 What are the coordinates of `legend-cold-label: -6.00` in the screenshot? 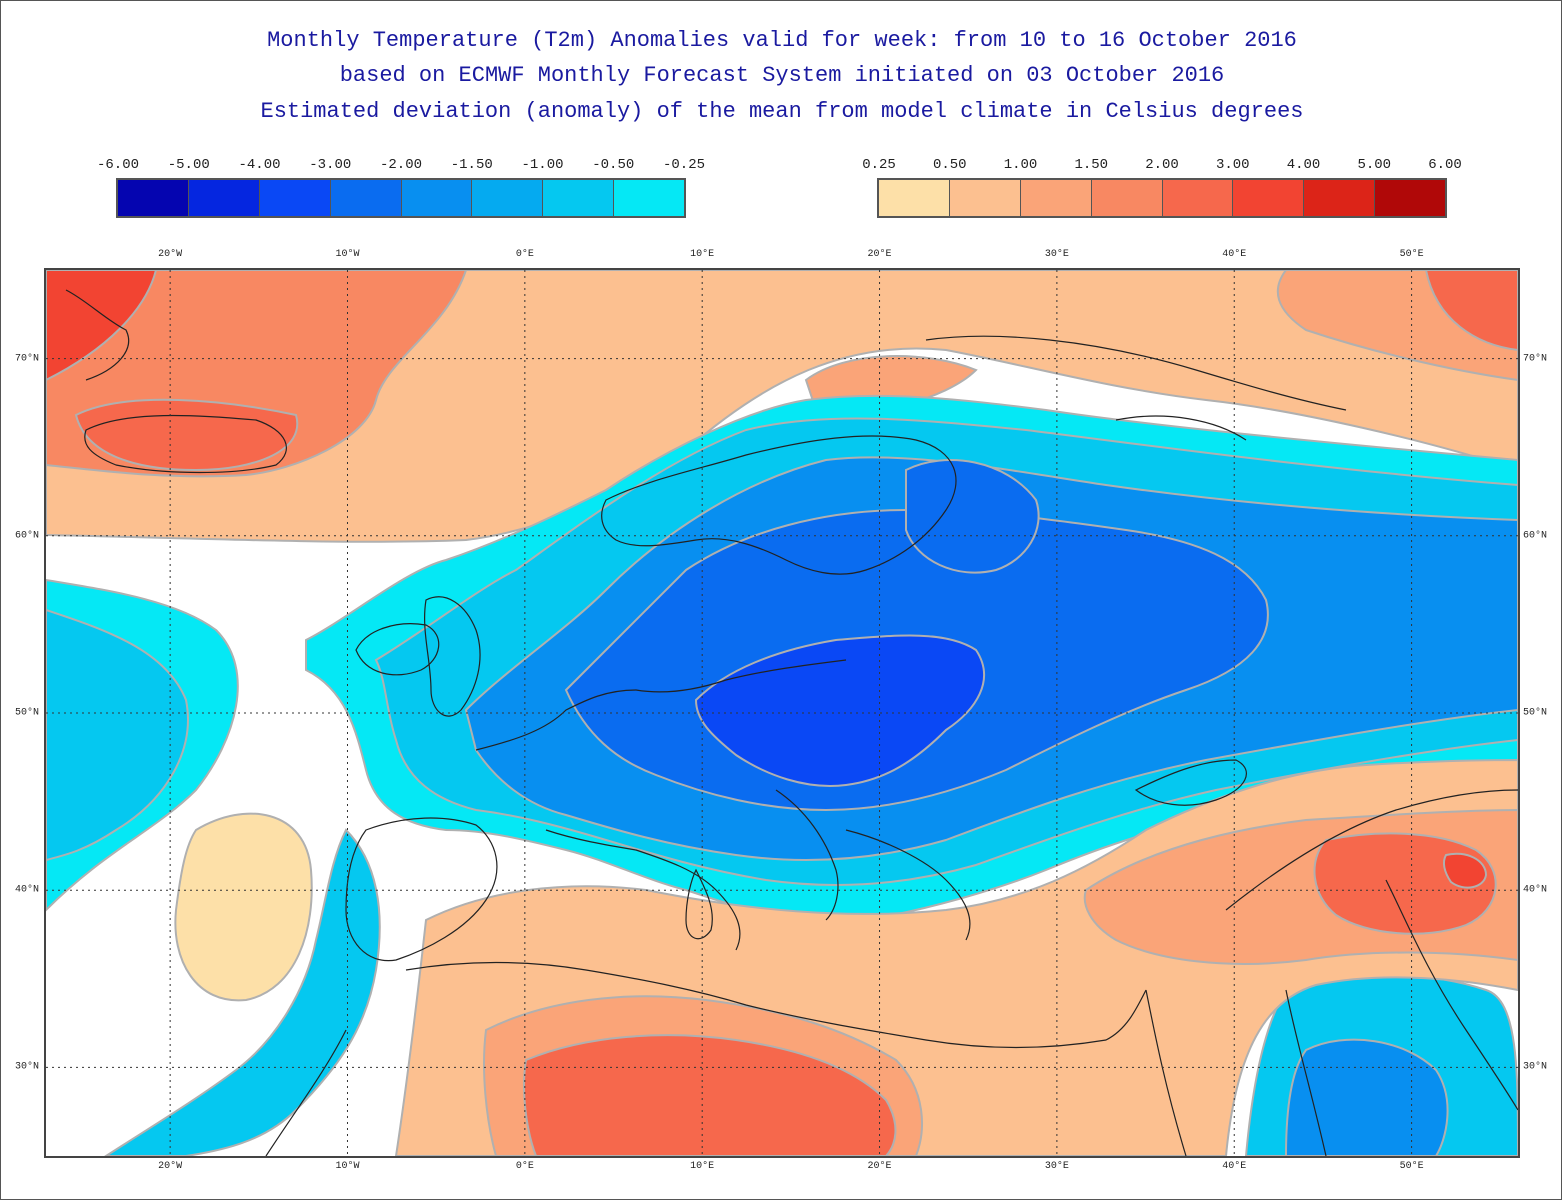 It's located at (118, 165).